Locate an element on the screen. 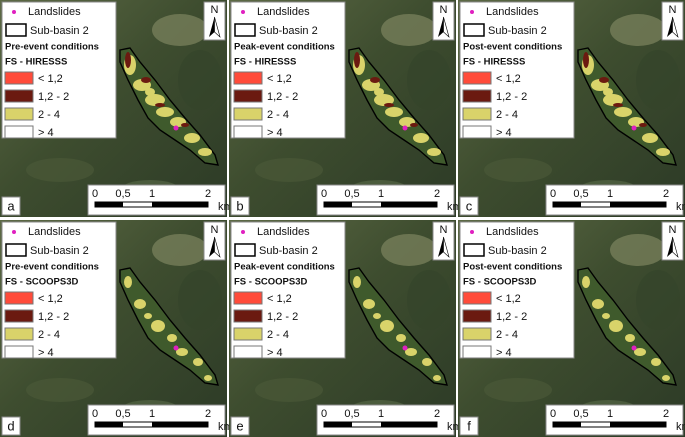 Image resolution: width=685 pixels, height=437 pixels. sub-basin-area is located at coordinates (627, 326).